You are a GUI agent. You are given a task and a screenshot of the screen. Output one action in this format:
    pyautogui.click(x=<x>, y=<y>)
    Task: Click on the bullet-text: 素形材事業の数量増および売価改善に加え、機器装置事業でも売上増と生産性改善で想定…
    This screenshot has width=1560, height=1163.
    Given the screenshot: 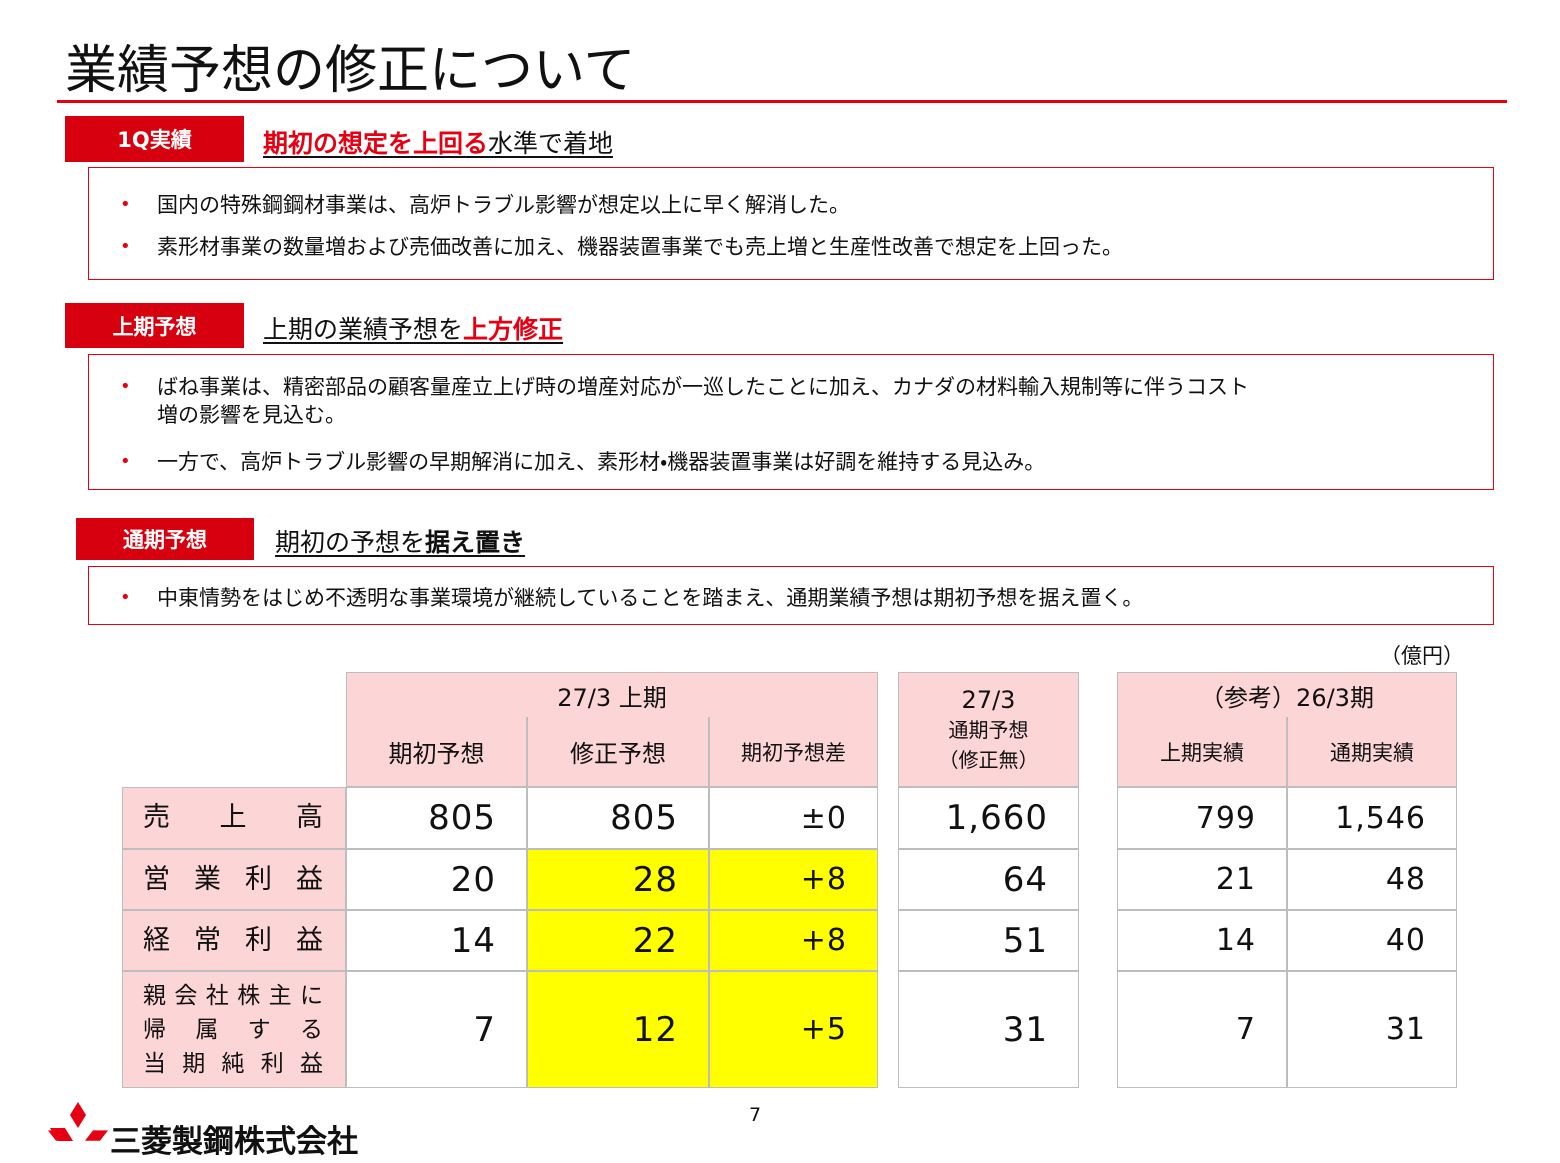 What is the action you would take?
    pyautogui.click(x=640, y=247)
    